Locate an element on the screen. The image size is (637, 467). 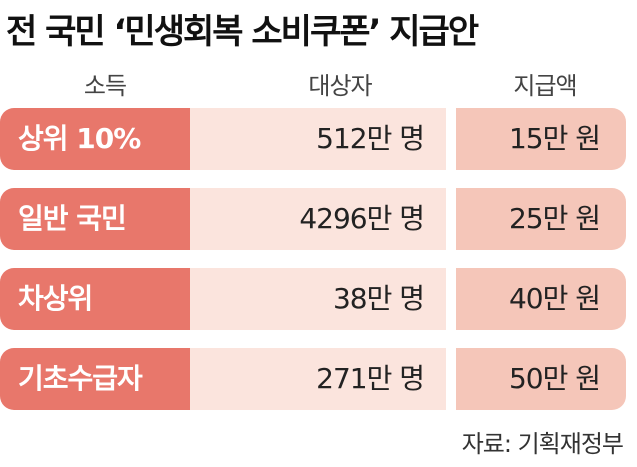
table-row: 일반 국민 4296만 명 25만 원 is located at coordinates (313, 219).